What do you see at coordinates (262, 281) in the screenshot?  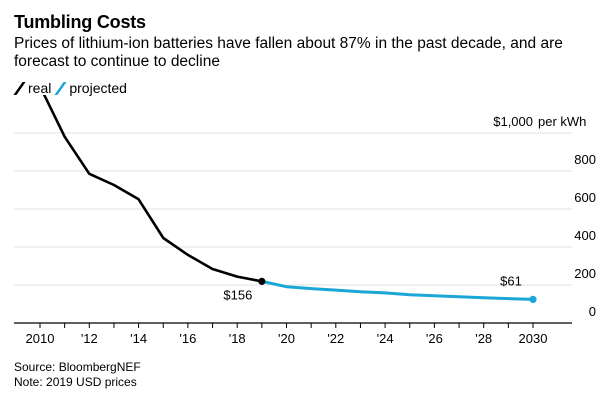 I see `annotation-point-real` at bounding box center [262, 281].